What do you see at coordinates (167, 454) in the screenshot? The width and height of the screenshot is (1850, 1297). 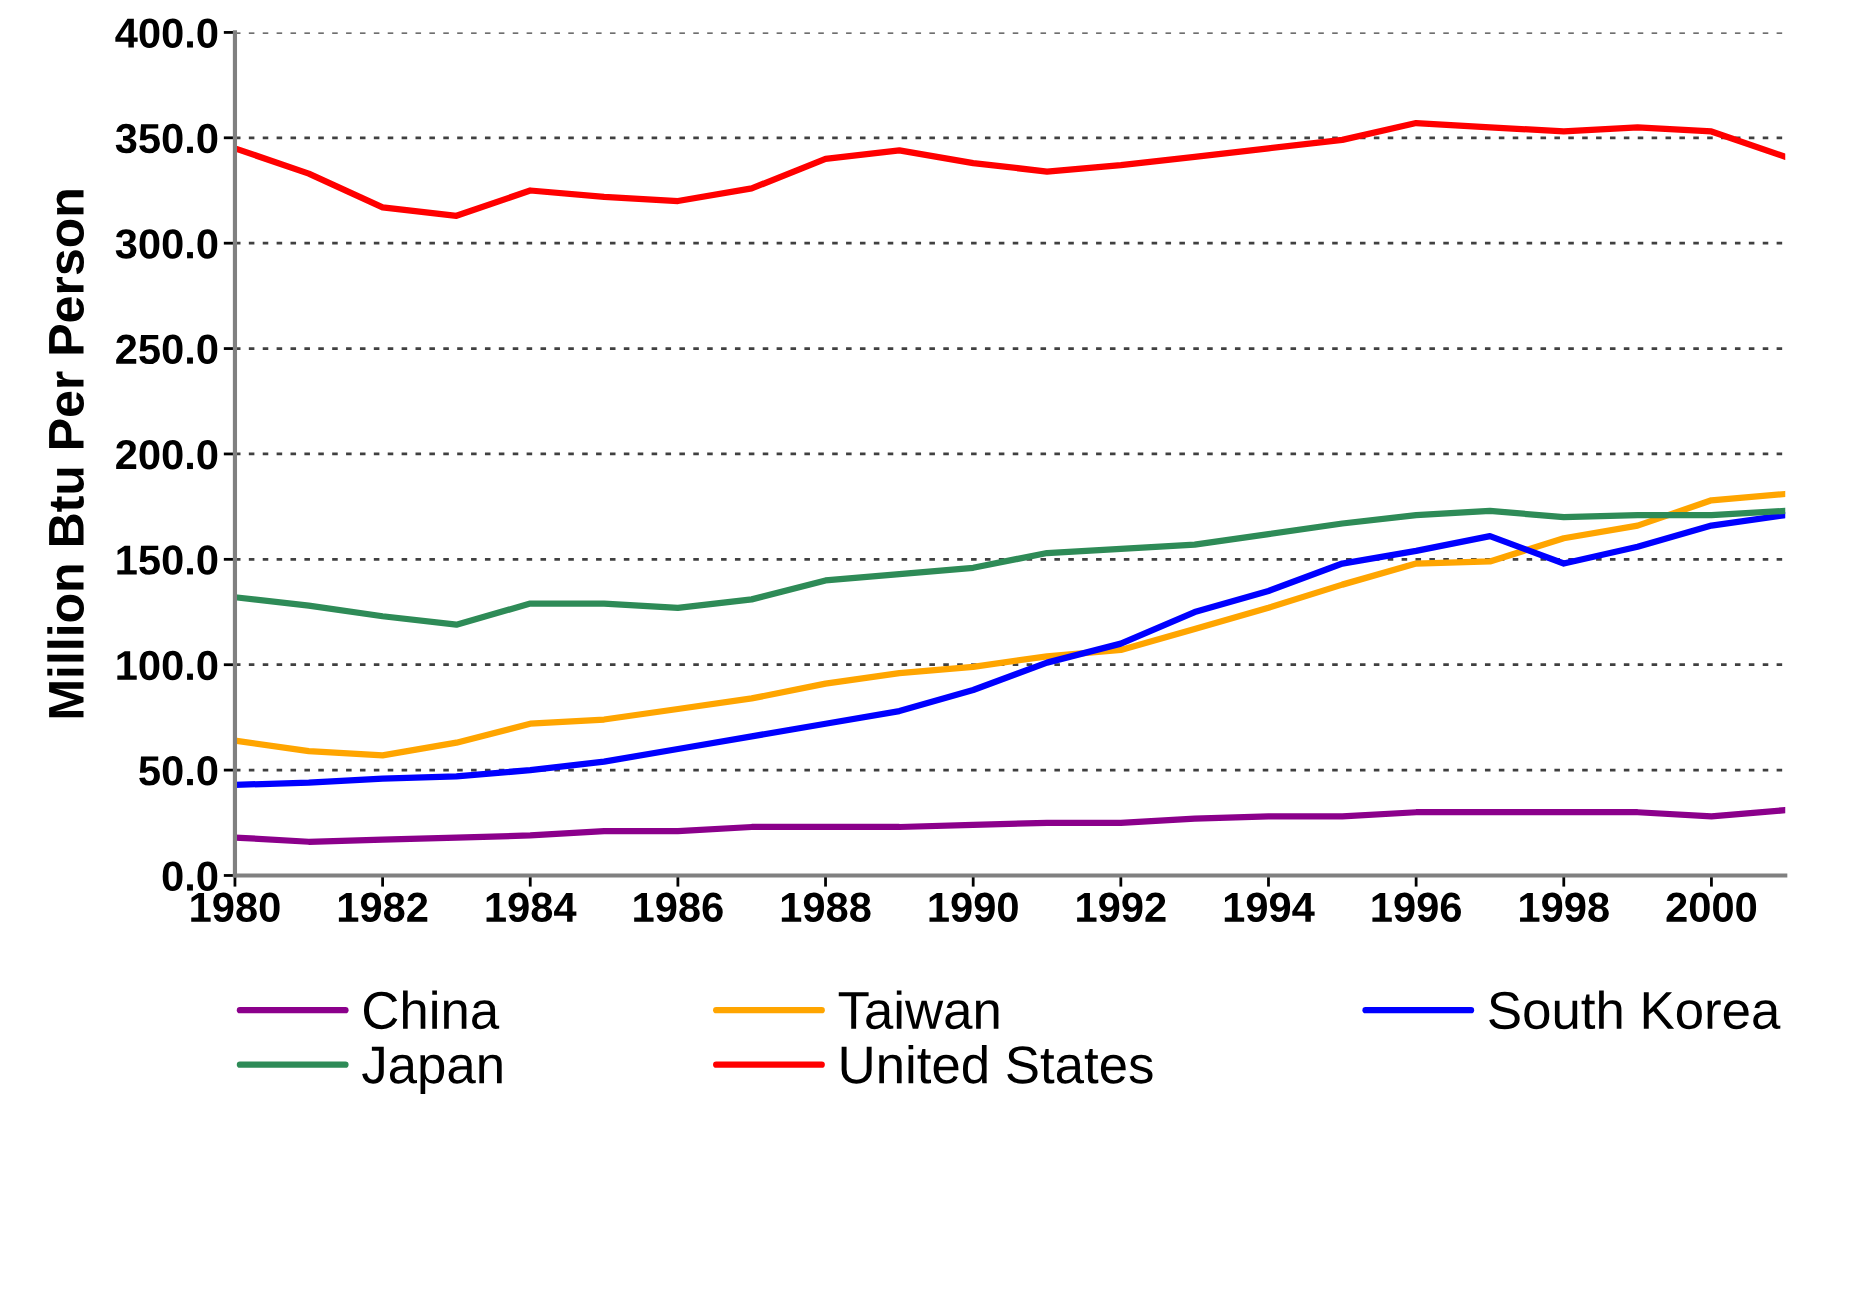 I see `y-tick-label: 200.0` at bounding box center [167, 454].